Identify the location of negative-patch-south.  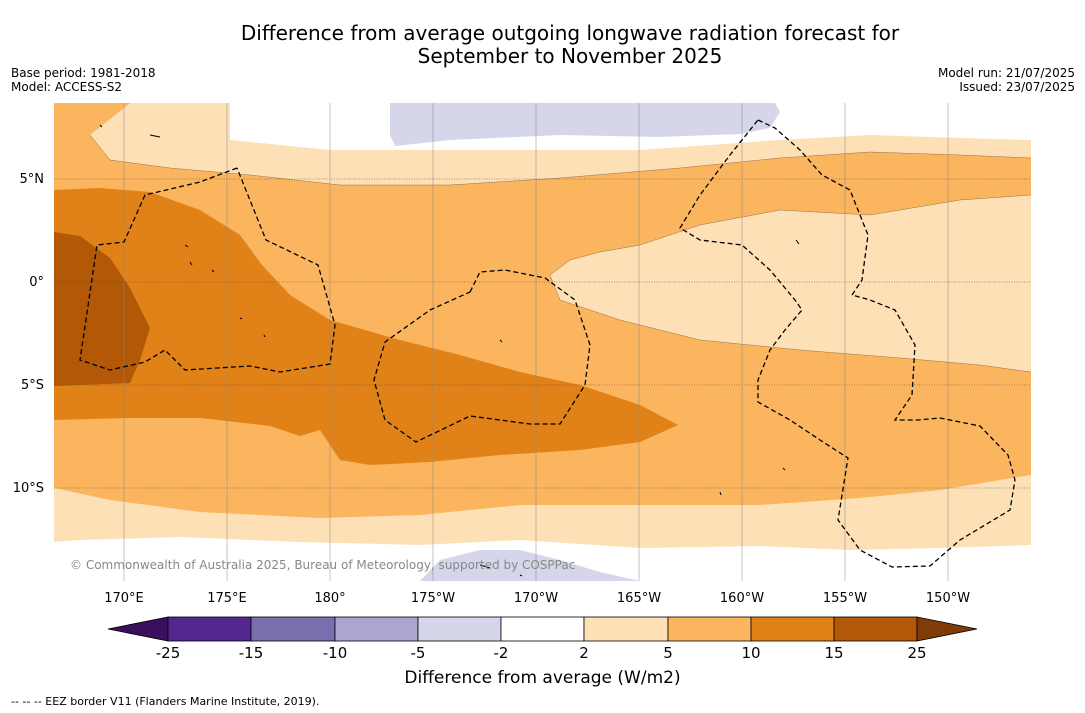
(530, 565).